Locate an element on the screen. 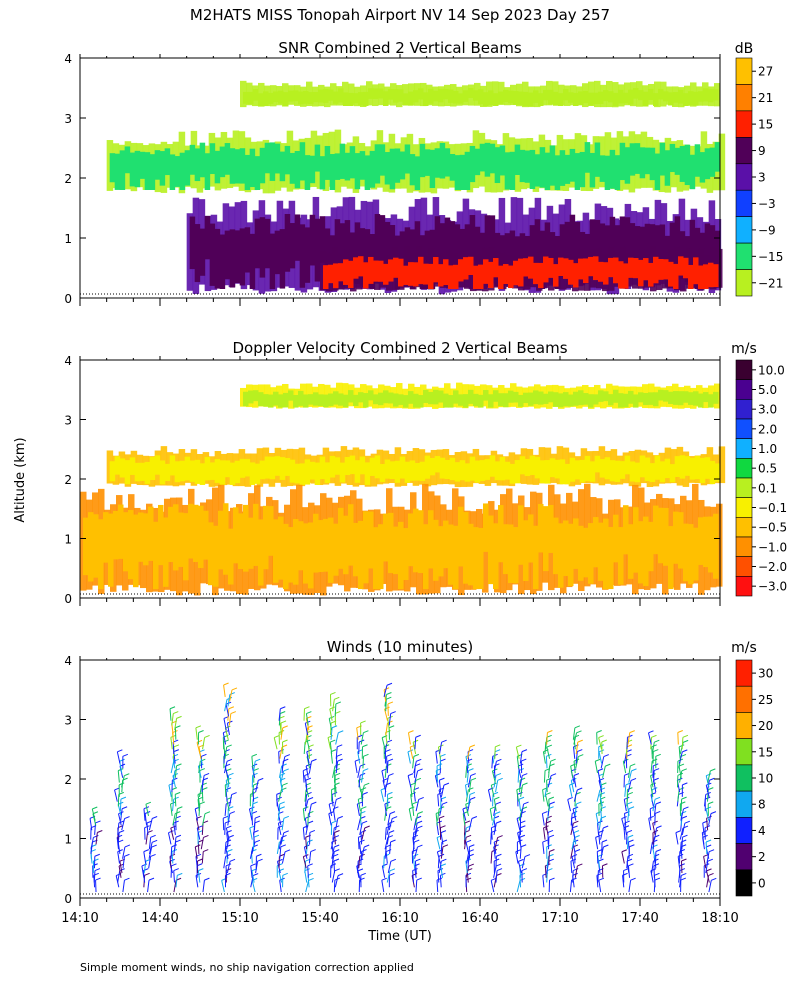 This screenshot has height=1000, width=800. y-tick-label: 4 is located at coordinates (68, 661).